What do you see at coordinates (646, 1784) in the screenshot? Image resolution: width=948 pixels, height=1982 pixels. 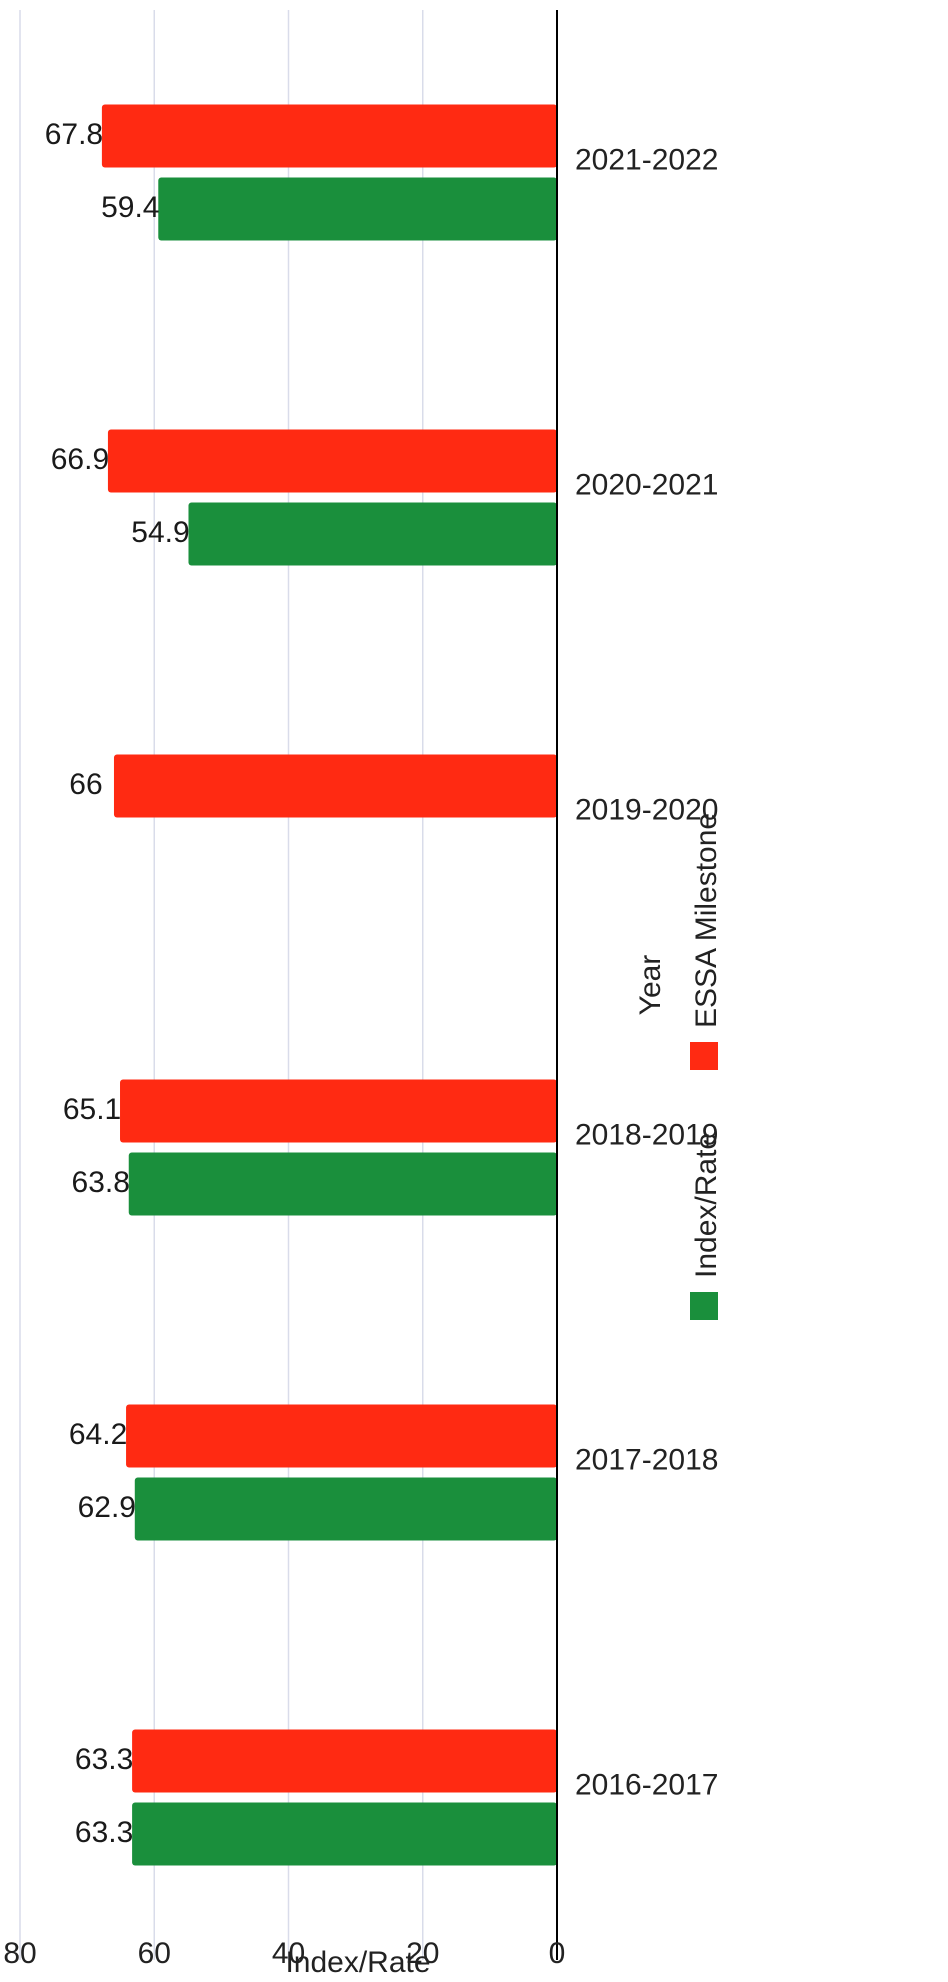 I see `x-tick-label: 2016-2017` at bounding box center [646, 1784].